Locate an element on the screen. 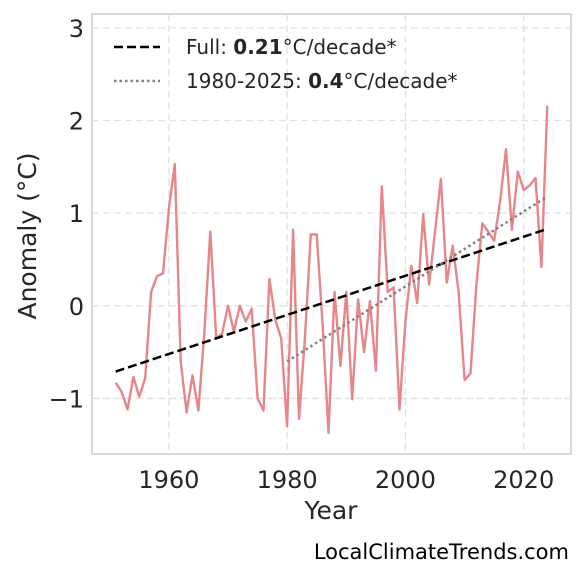 The image size is (585, 580). x-tick-label: 2000 is located at coordinates (405, 480).